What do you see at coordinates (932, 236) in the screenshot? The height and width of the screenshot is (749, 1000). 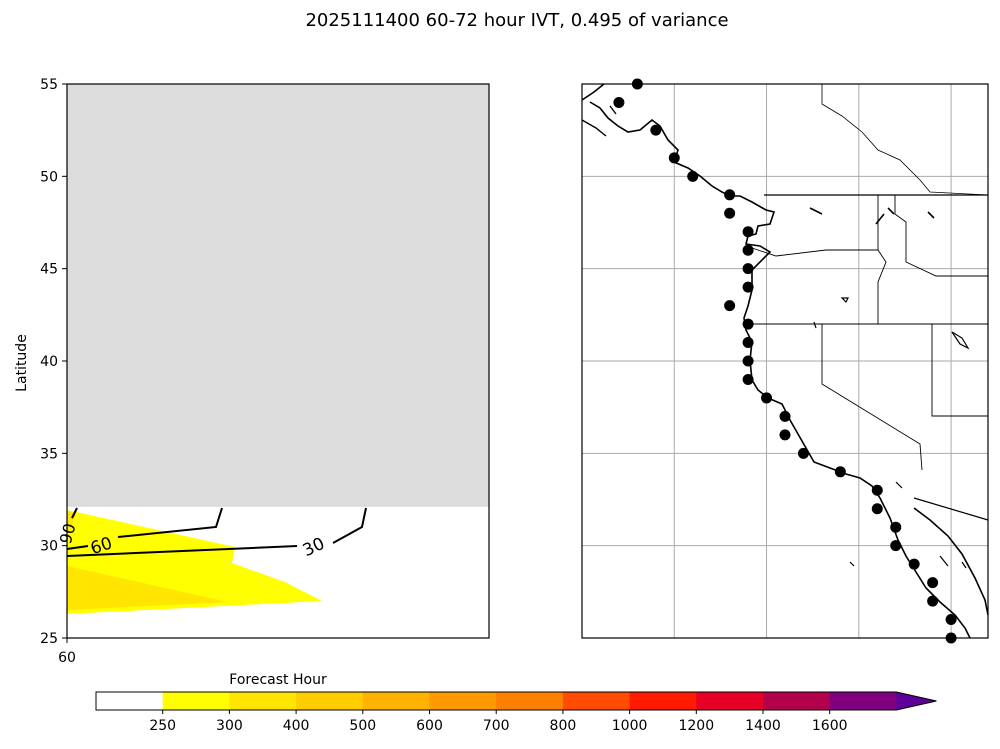 I see `idaho-borders` at bounding box center [932, 236].